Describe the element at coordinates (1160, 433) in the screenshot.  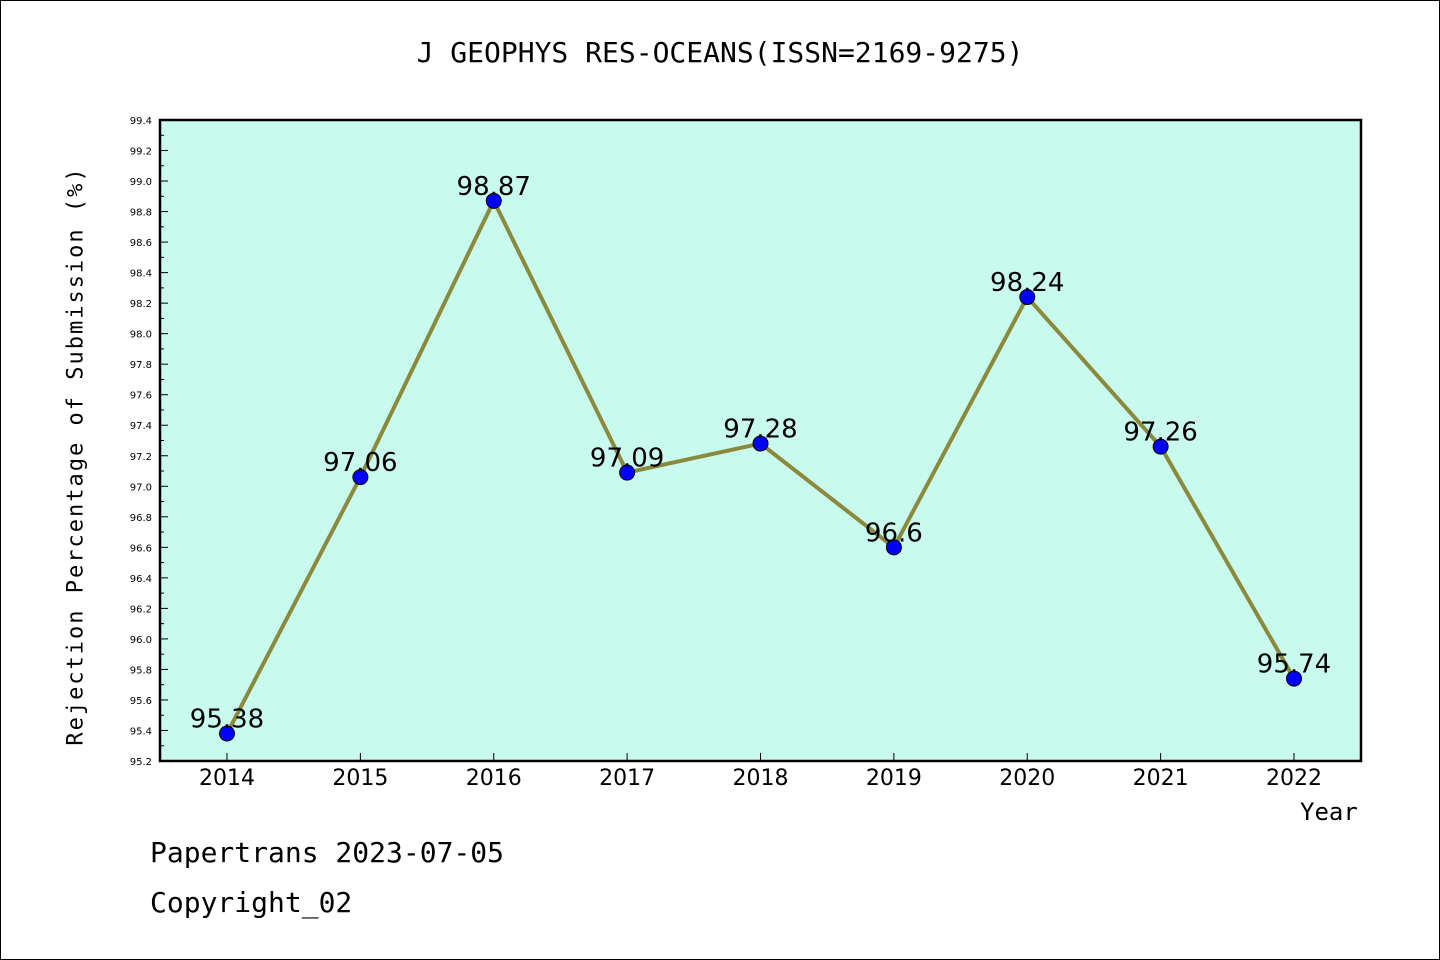
I see `data-label: 97.26` at that location.